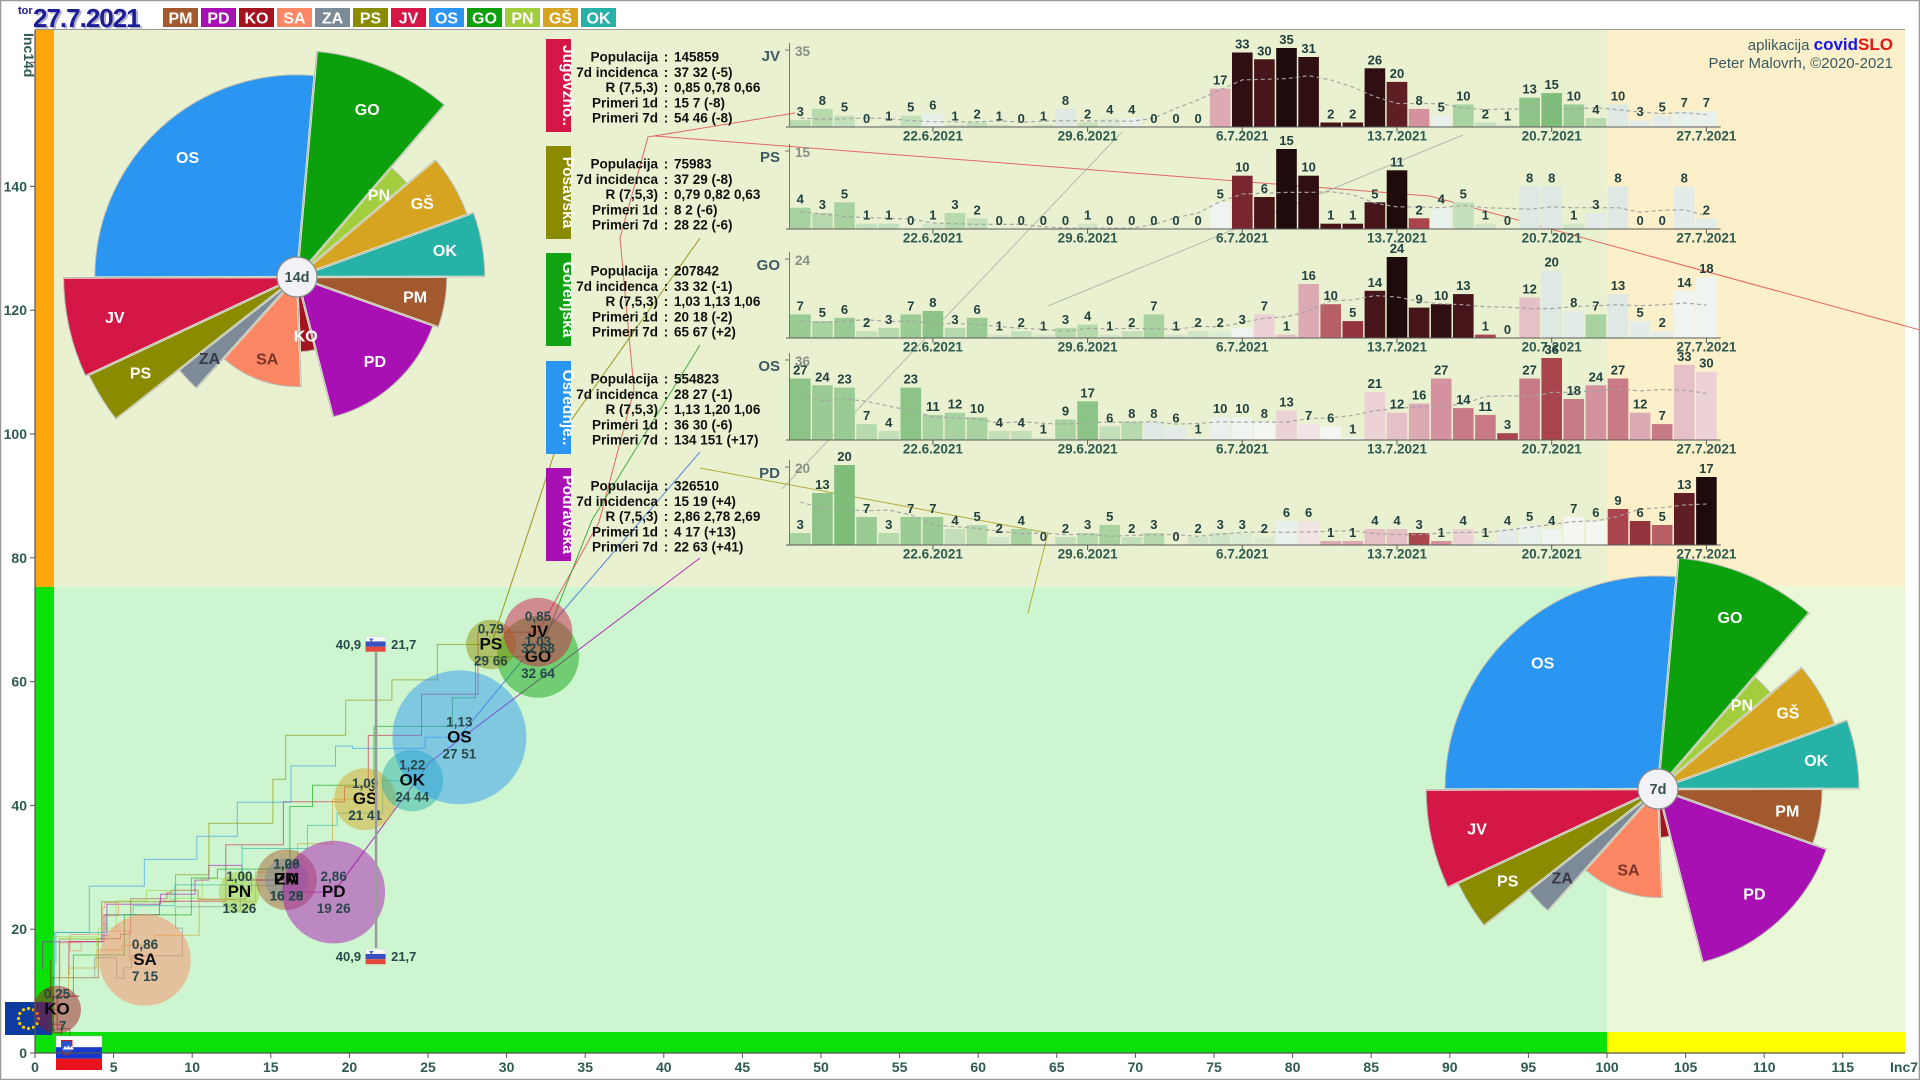 The image size is (1920, 1080). Describe the element at coordinates (141, 374) in the screenshot. I see `svg-text: PS` at that location.